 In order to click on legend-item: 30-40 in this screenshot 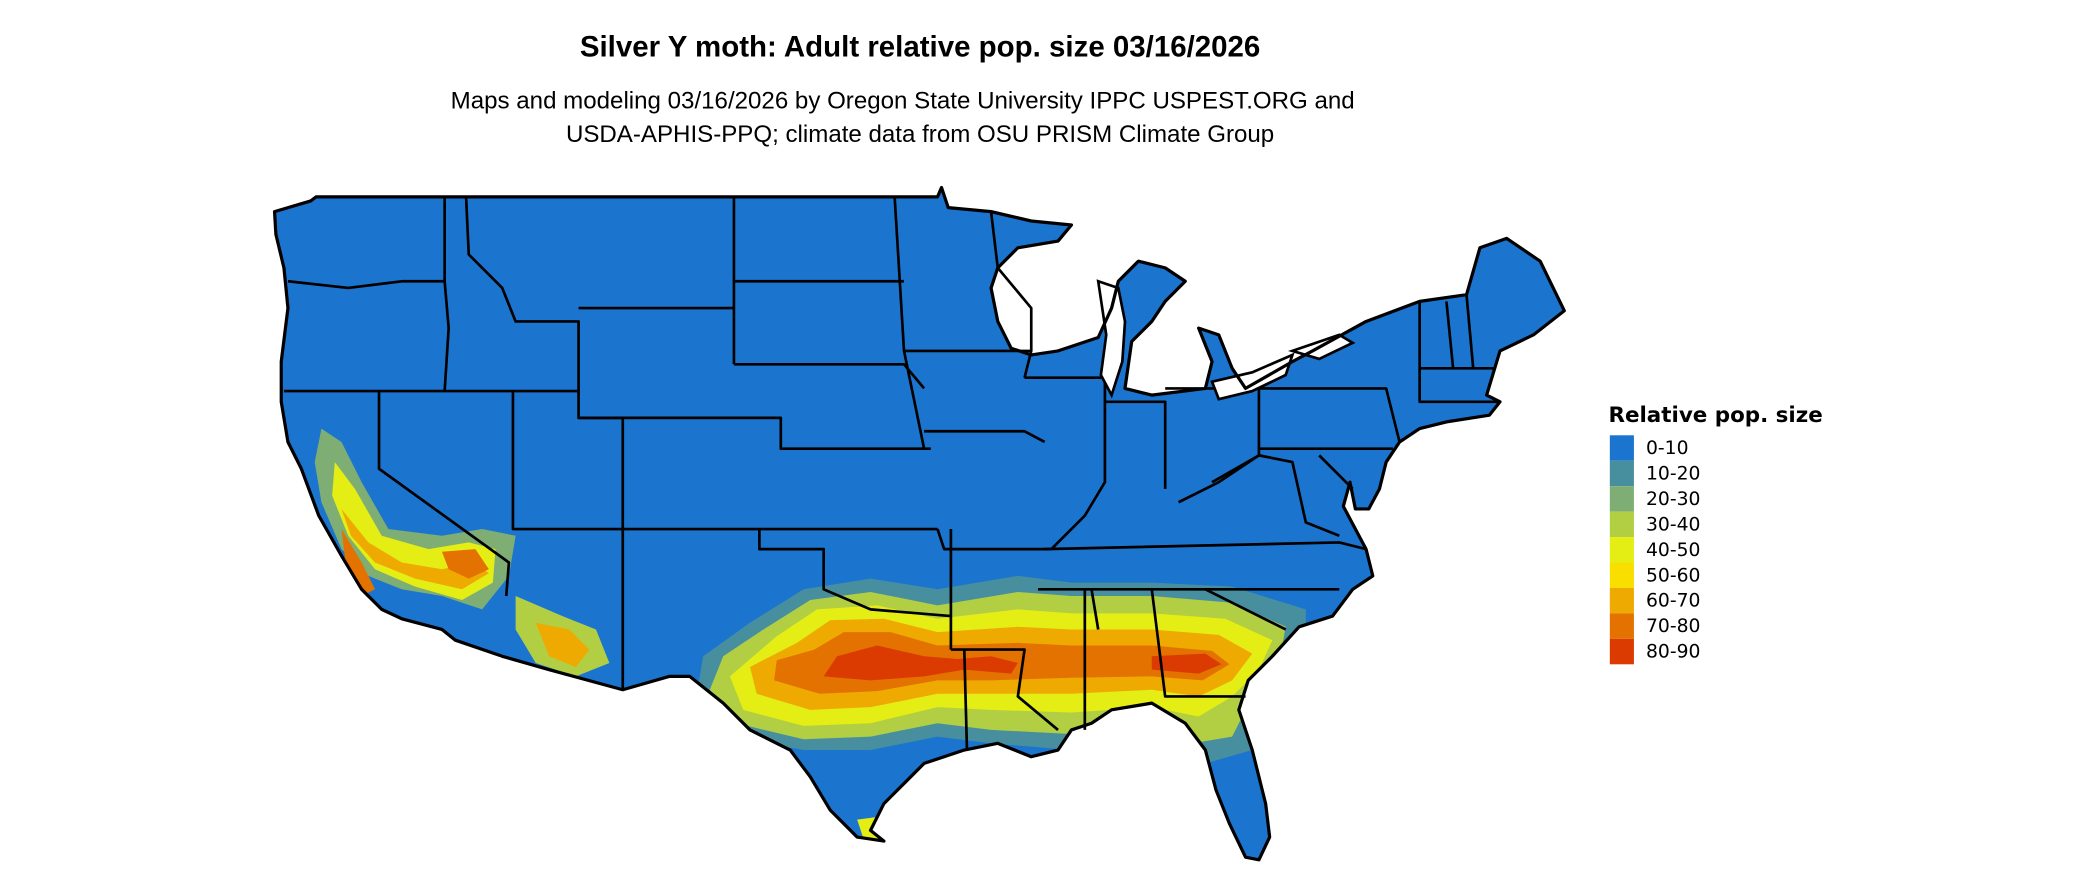, I will do `click(1654, 524)`.